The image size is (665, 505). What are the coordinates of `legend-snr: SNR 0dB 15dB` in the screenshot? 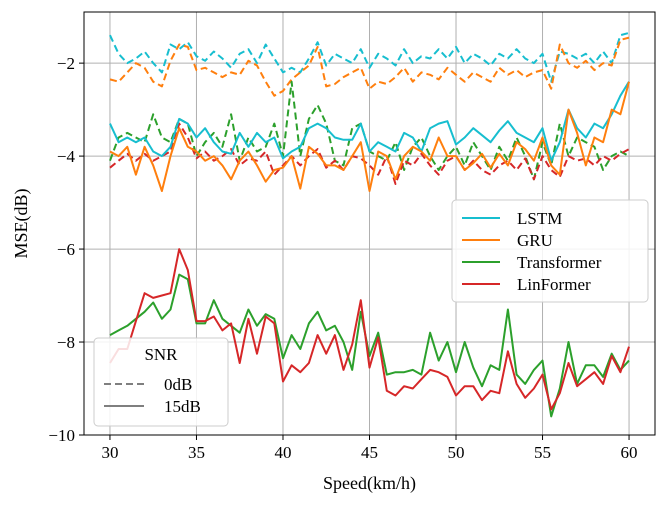 It's located at (161, 382).